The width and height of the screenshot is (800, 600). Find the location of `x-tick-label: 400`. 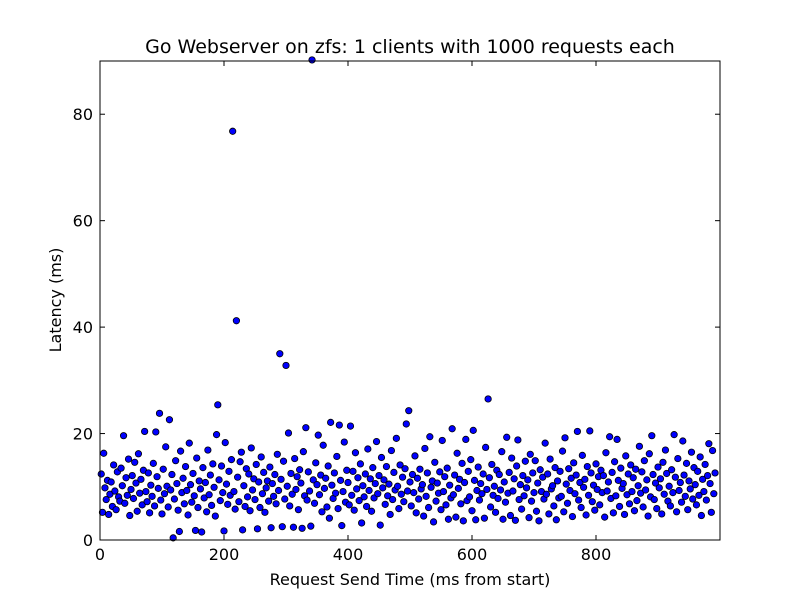

x-tick-label: 400 is located at coordinates (348, 554).